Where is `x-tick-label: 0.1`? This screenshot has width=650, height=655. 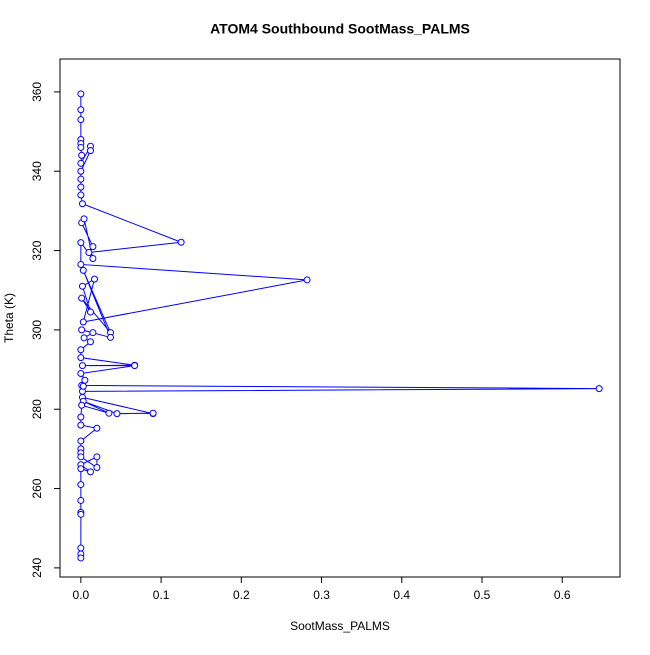 x-tick-label: 0.1 is located at coordinates (161, 595).